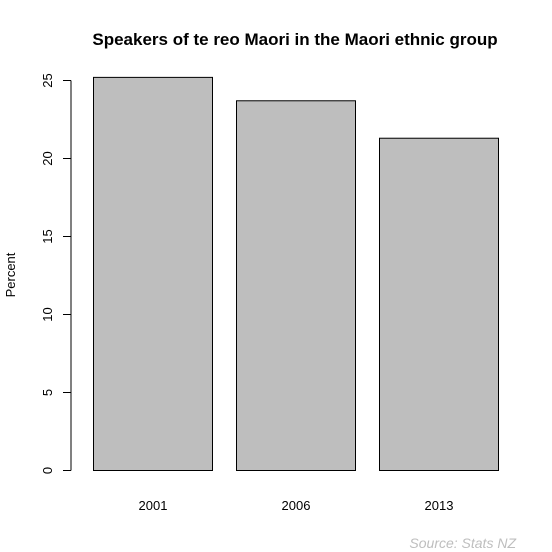 Image resolution: width=552 pixels, height=552 pixels. I want to click on x-tick-label-2013: 2013, so click(439, 505).